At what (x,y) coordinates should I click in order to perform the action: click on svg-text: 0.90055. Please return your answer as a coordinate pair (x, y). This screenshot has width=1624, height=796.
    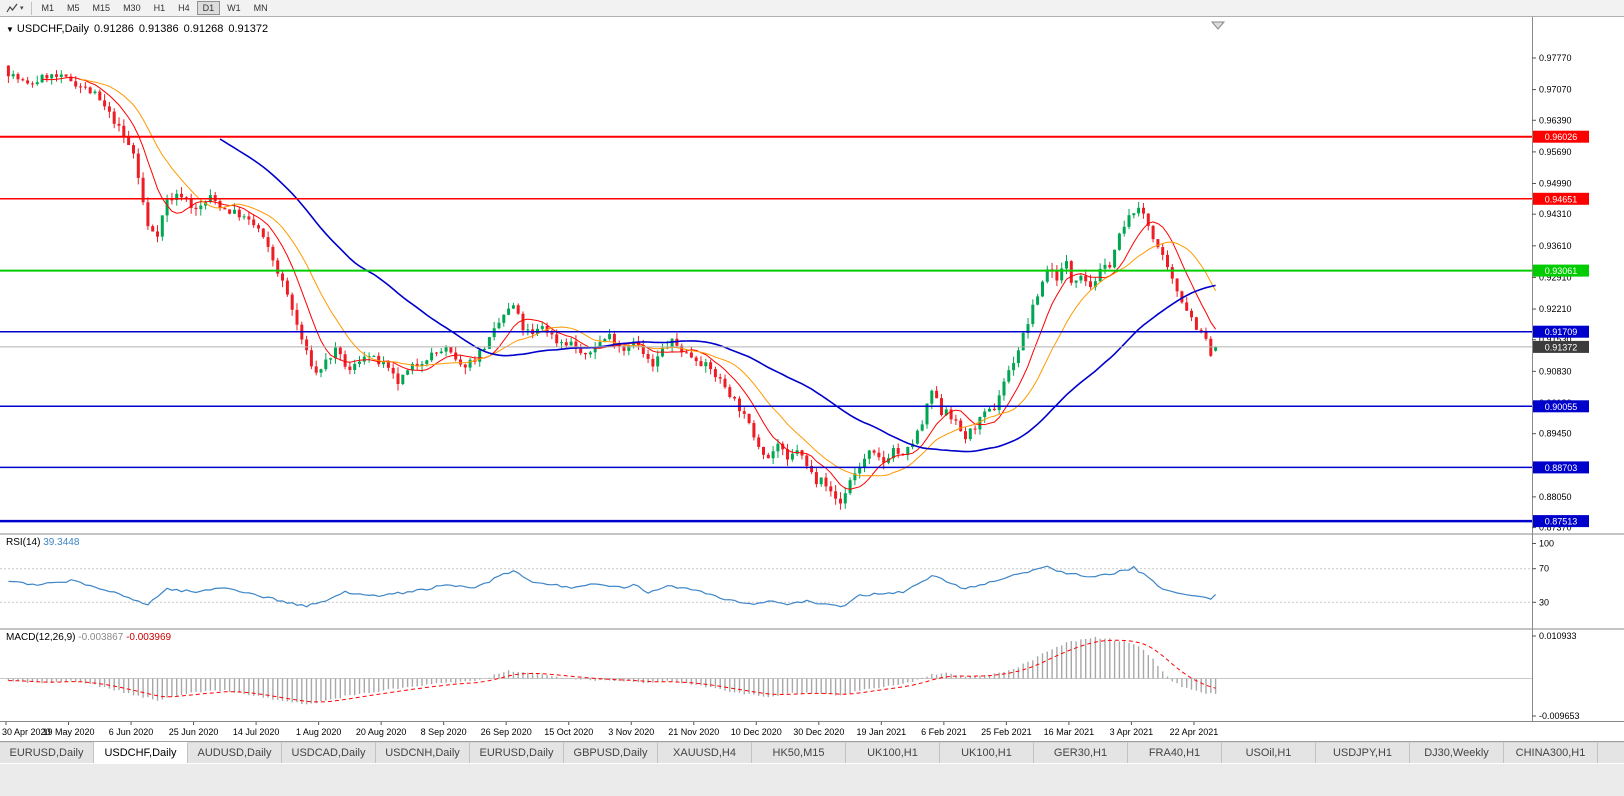
    Looking at the image, I should click on (1561, 407).